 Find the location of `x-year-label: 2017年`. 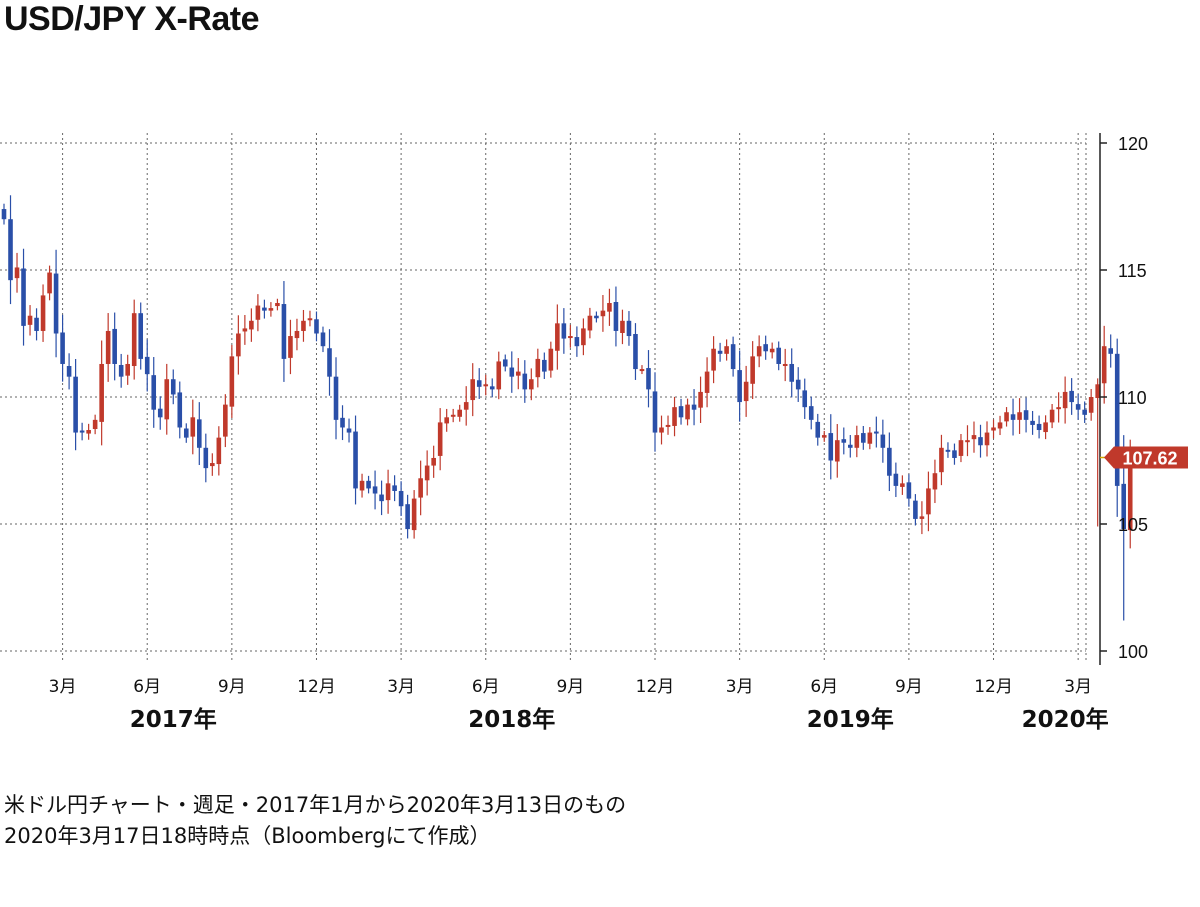

x-year-label: 2017年 is located at coordinates (173, 719).